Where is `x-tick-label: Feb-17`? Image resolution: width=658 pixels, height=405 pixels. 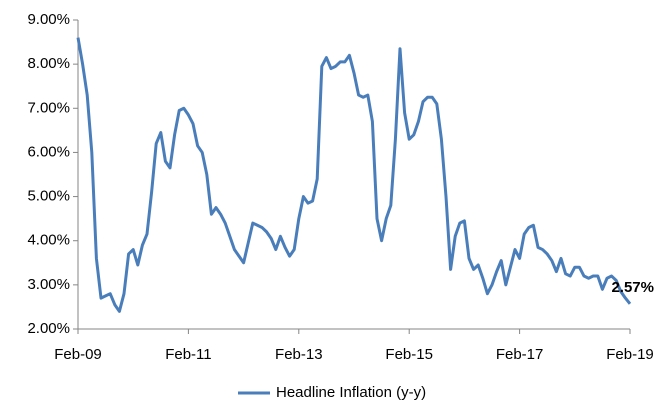 x-tick-label: Feb-17 is located at coordinates (520, 354).